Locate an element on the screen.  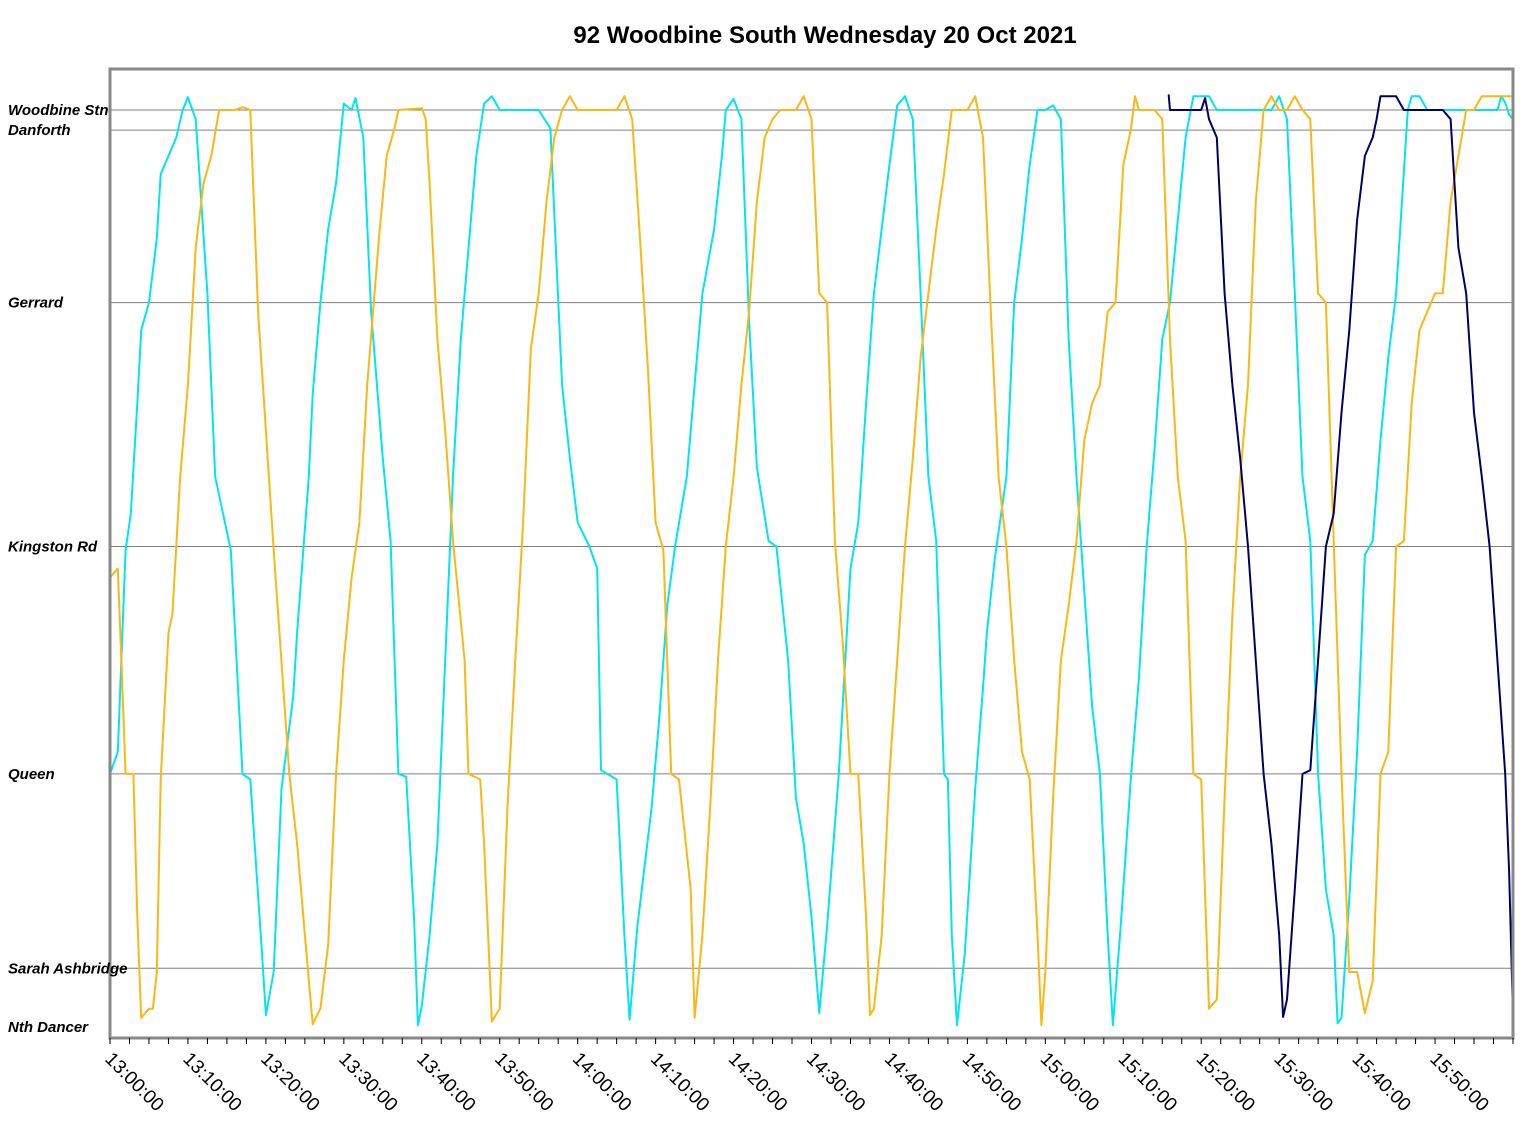
stop-label: Sarah Ashbridge is located at coordinates (67, 968).